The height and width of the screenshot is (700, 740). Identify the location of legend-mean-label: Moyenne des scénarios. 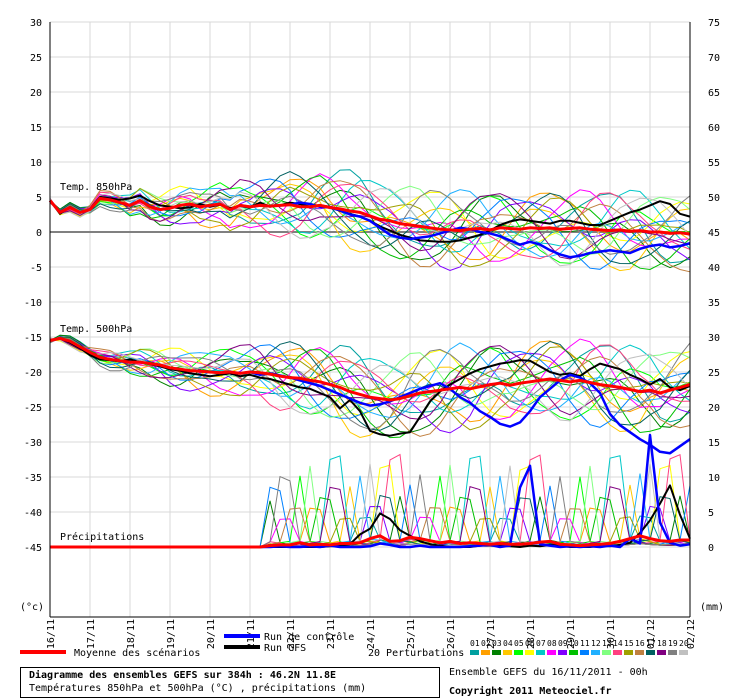
(137, 653).